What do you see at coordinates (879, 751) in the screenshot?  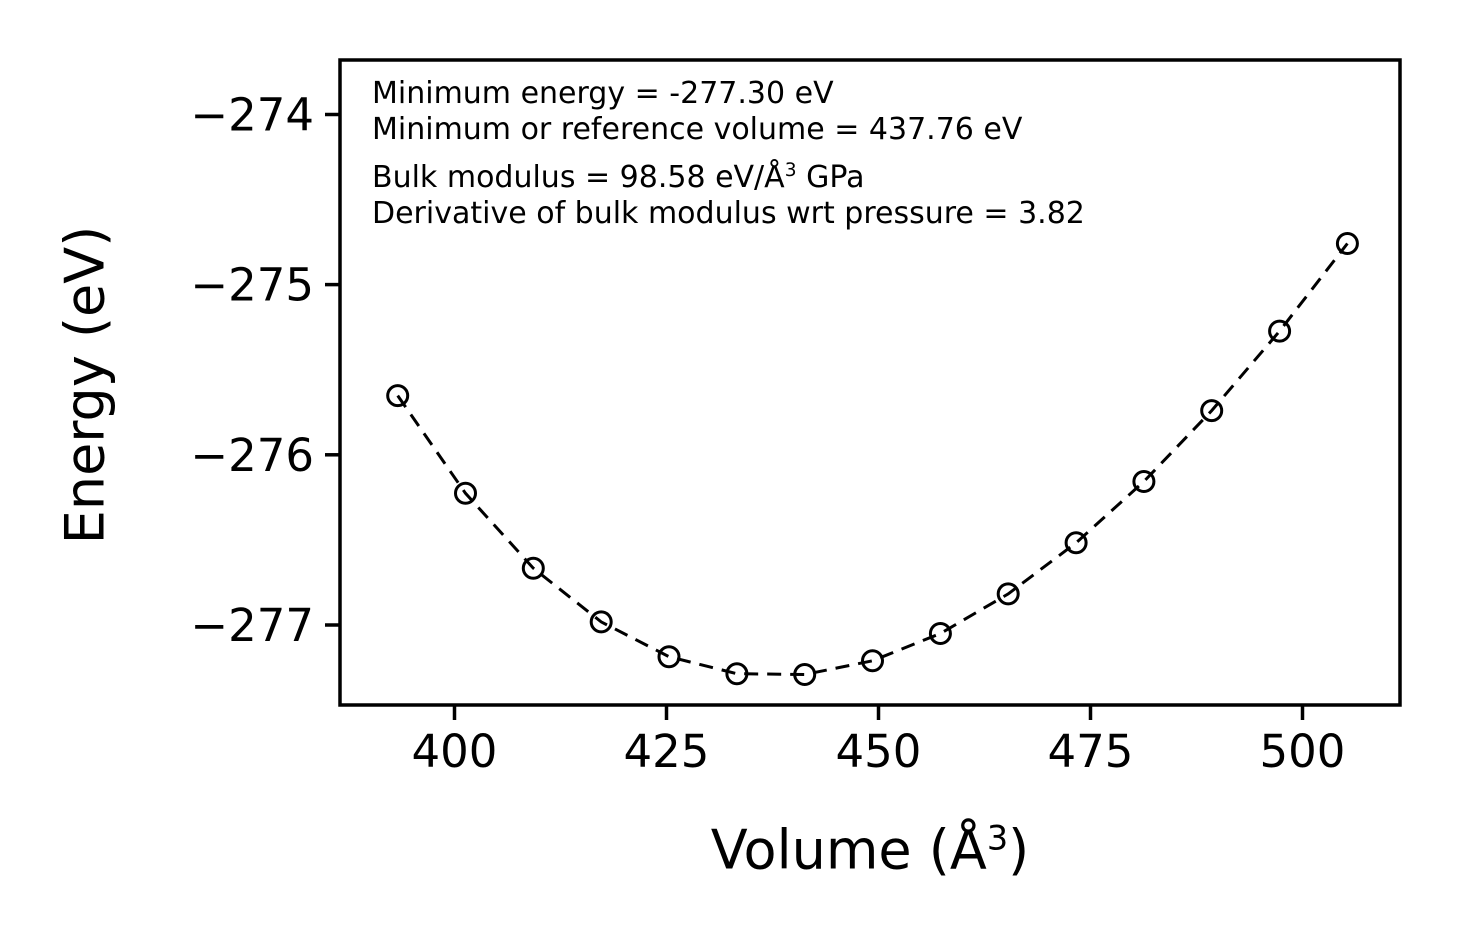 I see `x-tick-label: 450` at bounding box center [879, 751].